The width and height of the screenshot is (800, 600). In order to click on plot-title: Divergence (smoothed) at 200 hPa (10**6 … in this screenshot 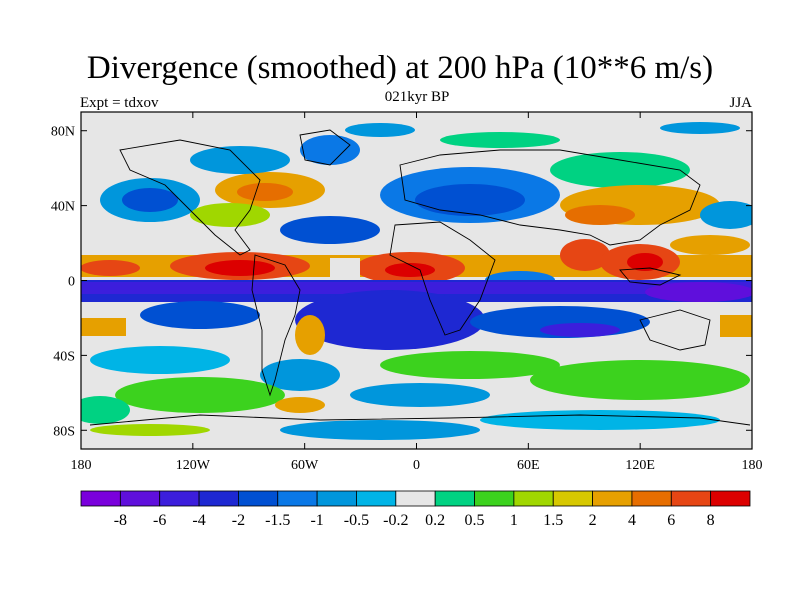, I will do `click(400, 68)`.